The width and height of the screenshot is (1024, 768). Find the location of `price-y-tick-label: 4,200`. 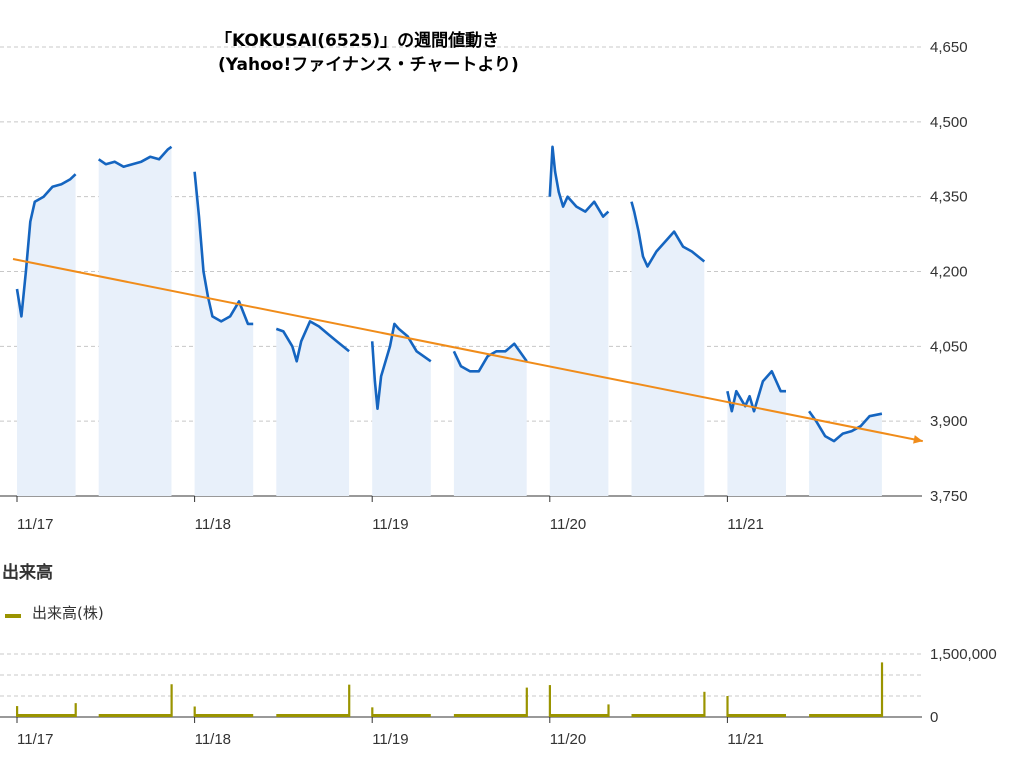

price-y-tick-label: 4,200 is located at coordinates (949, 272).